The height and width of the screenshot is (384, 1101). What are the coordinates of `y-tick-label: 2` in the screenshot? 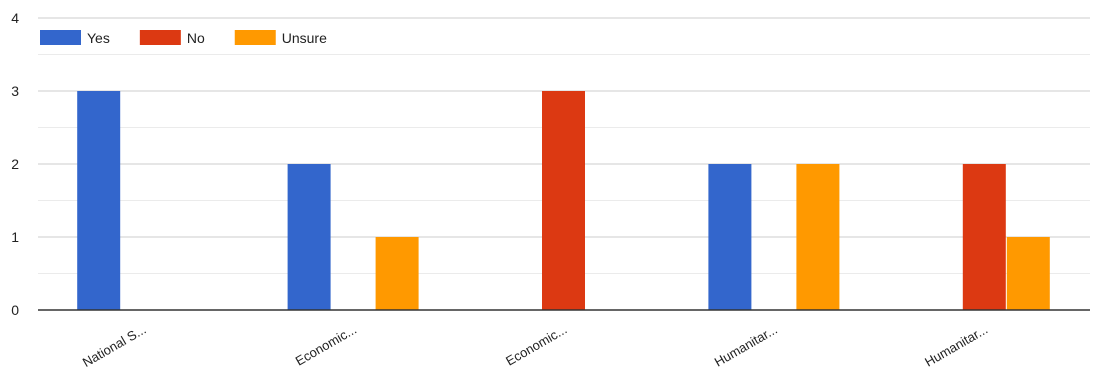 It's located at (15, 164).